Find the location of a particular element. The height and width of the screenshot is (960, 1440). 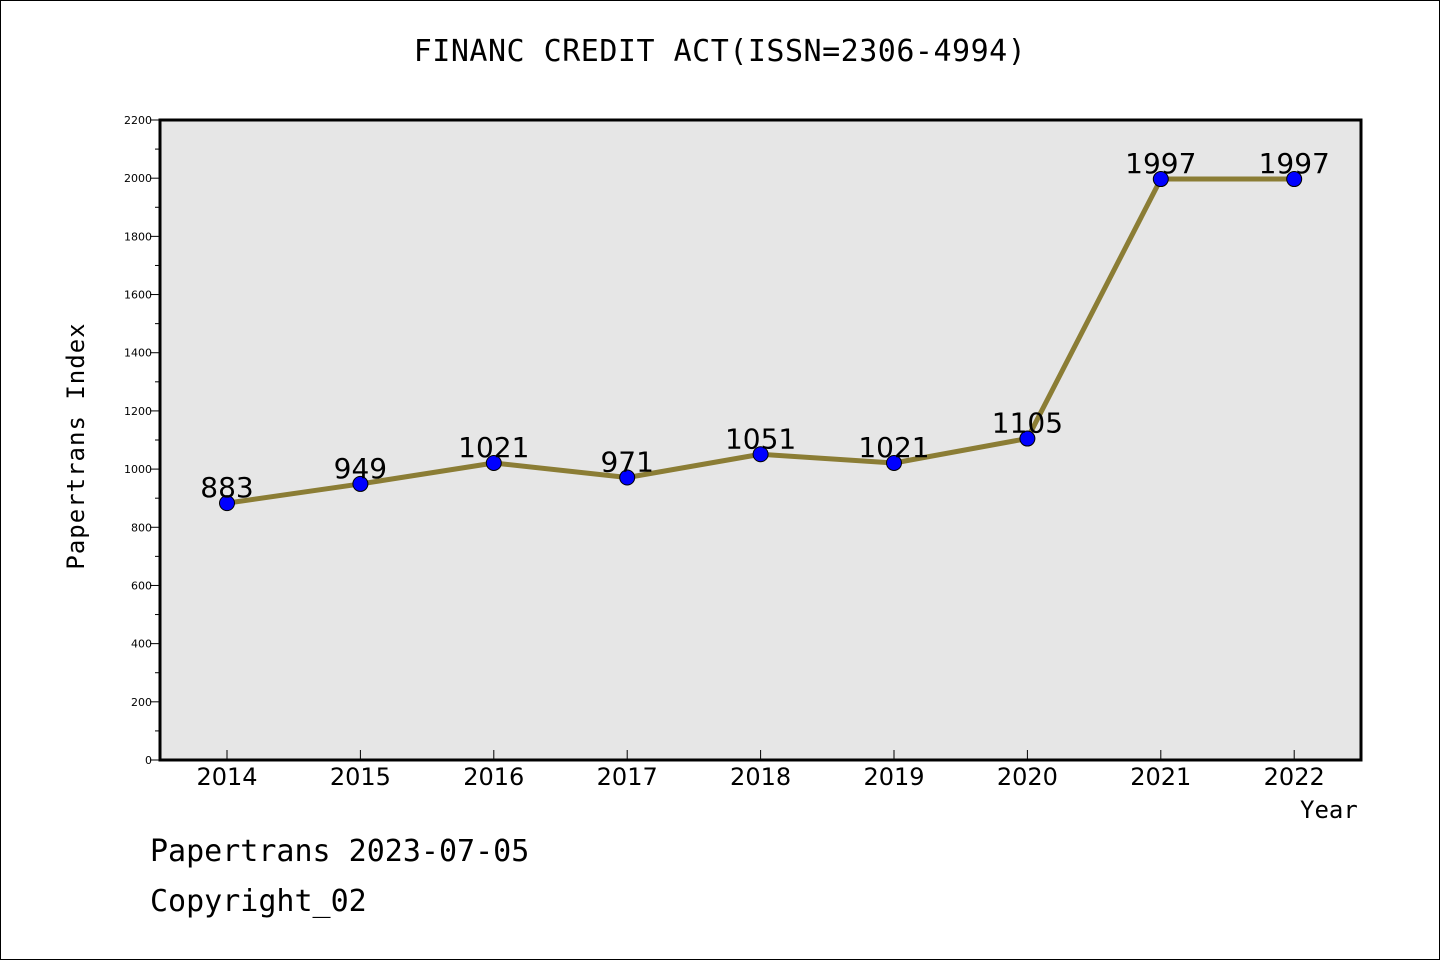

y-tick-label: 800 is located at coordinates (141, 527).